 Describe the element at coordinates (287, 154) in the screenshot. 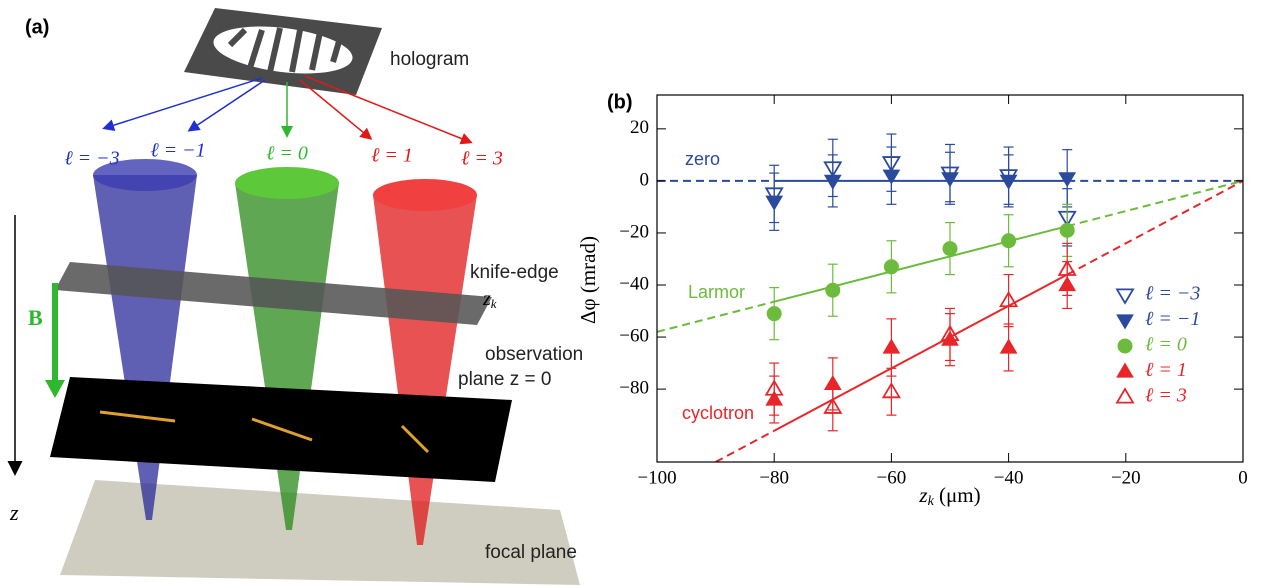

I see `order-label: ℓ = 0` at that location.